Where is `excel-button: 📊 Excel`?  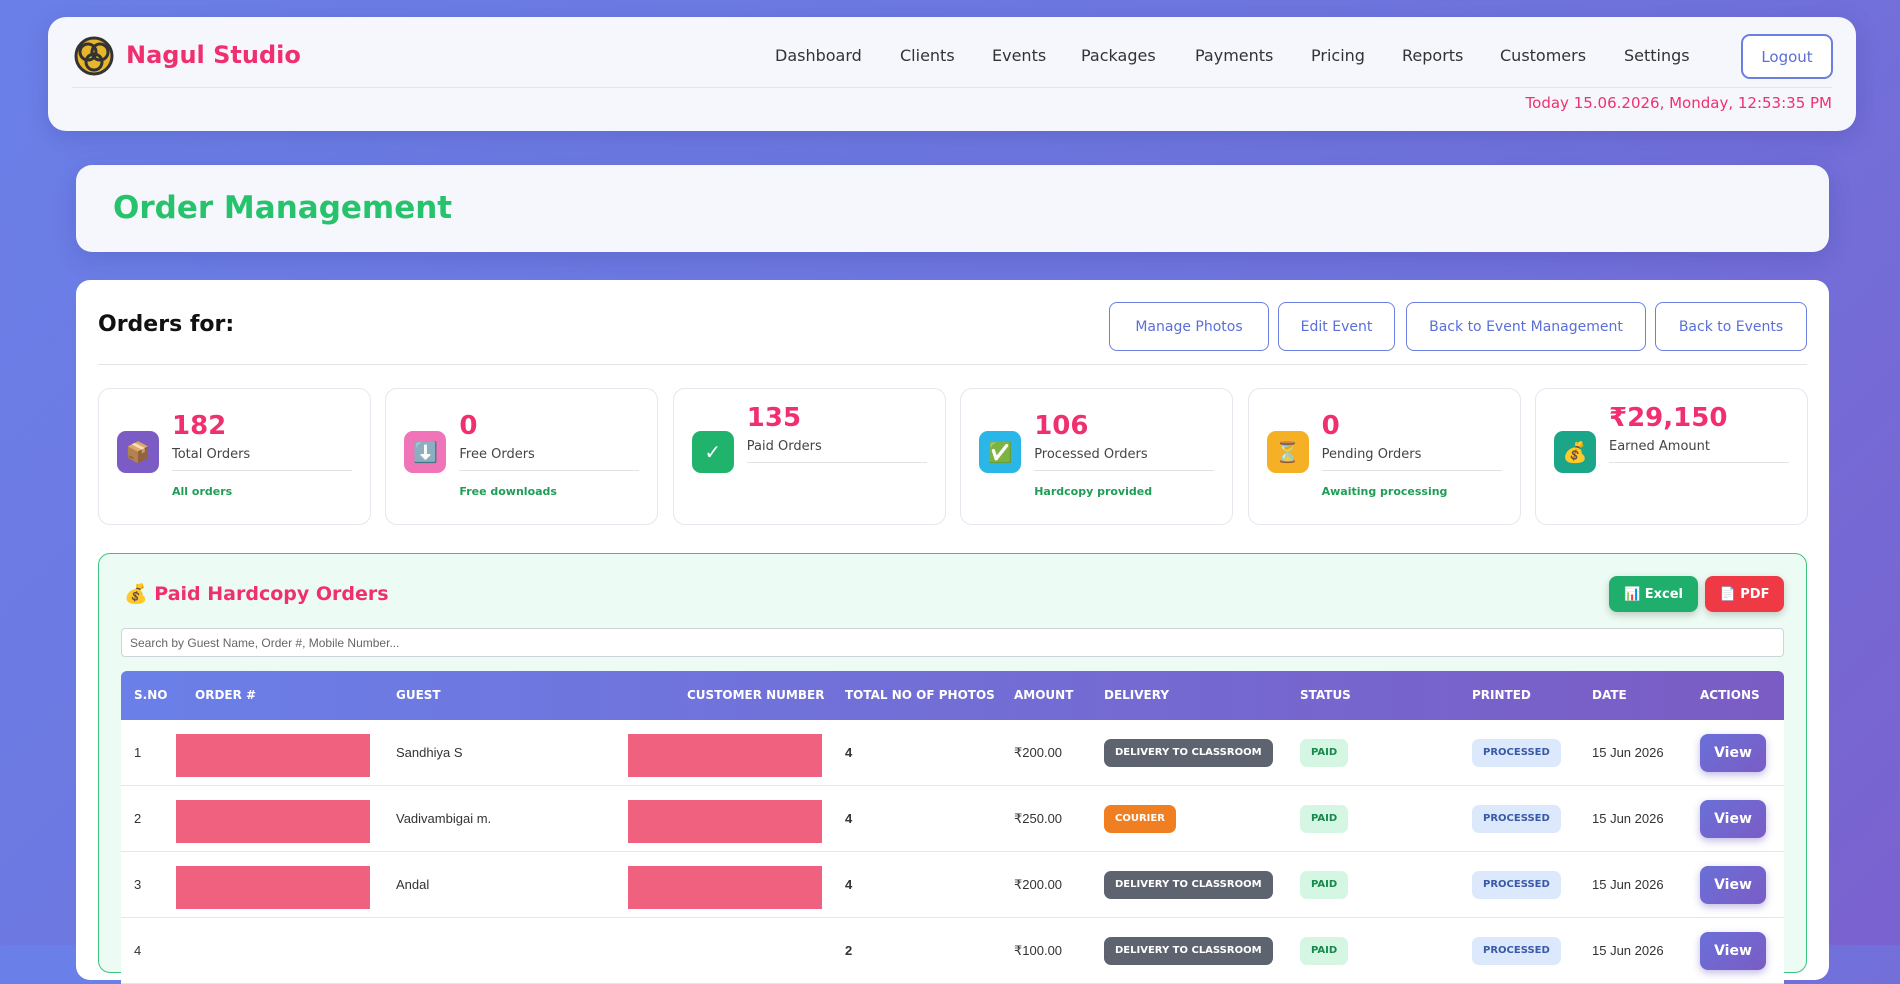 excel-button: 📊 Excel is located at coordinates (1653, 594).